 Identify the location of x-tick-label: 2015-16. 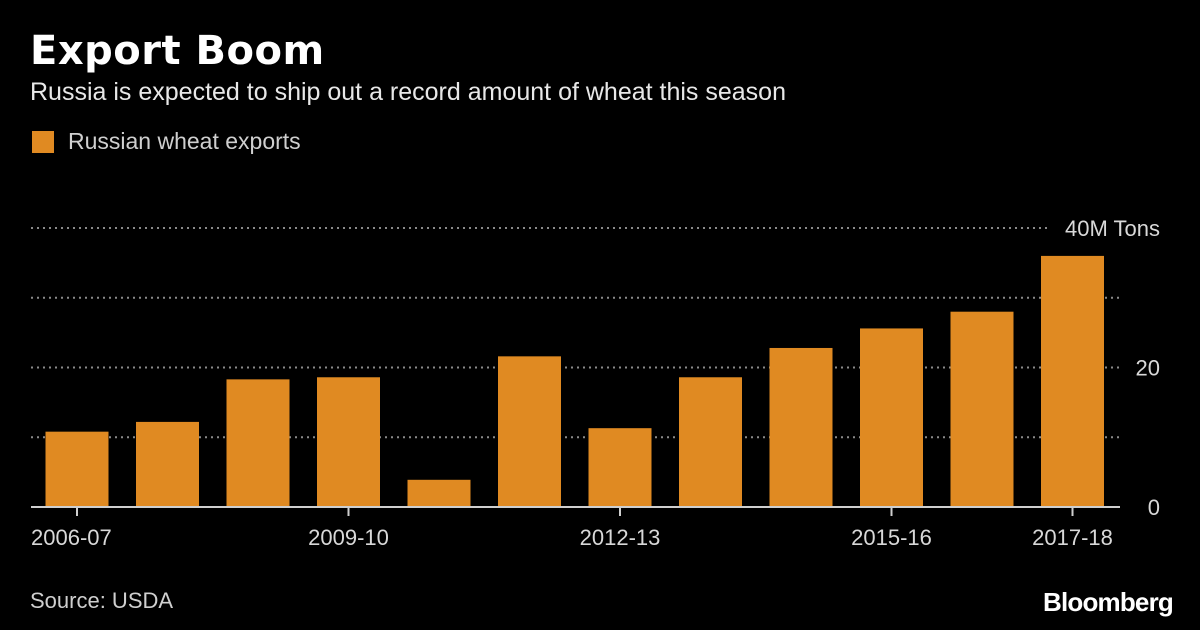
(891, 537).